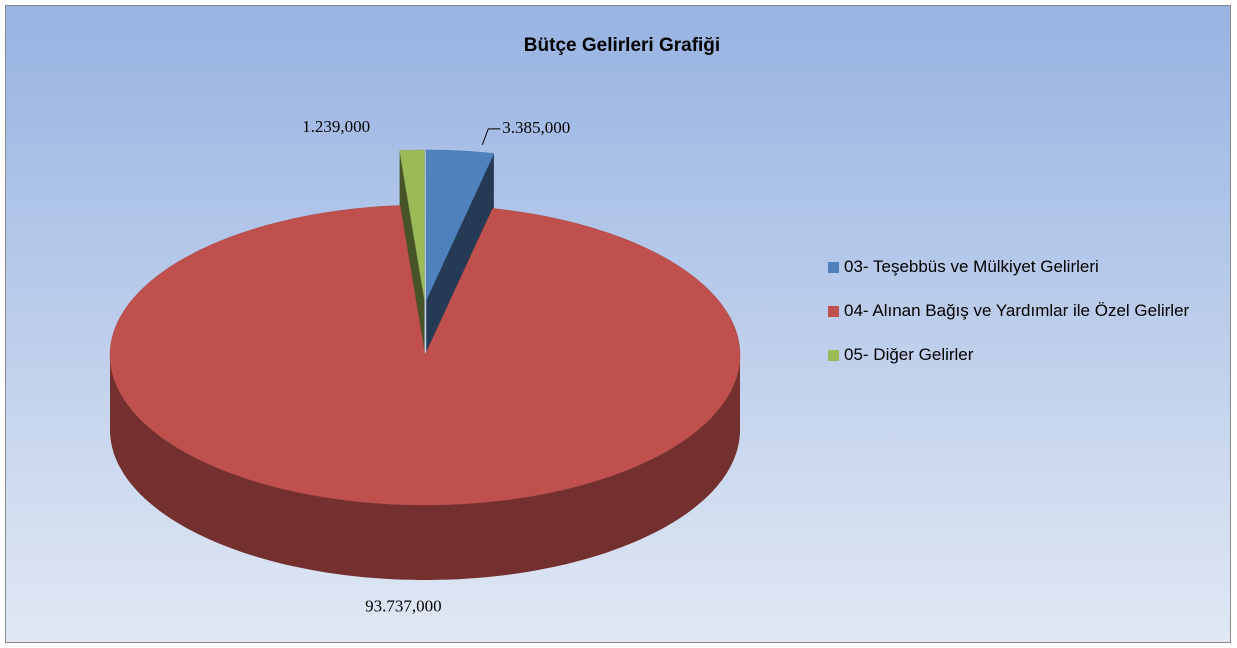  I want to click on data-label: 3.385,000, so click(536, 127).